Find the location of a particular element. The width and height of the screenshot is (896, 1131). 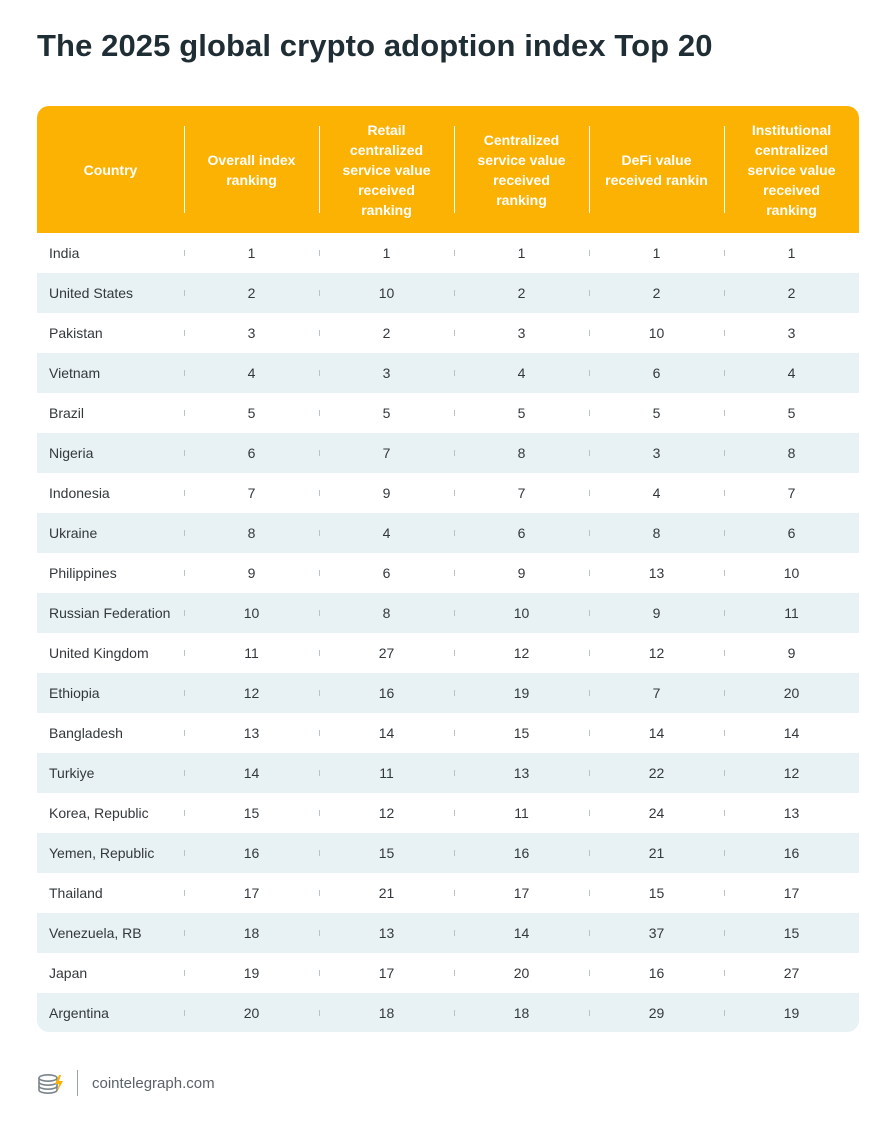

table-row: Yemen, Republic 16 15 16 21 16 is located at coordinates (448, 853).